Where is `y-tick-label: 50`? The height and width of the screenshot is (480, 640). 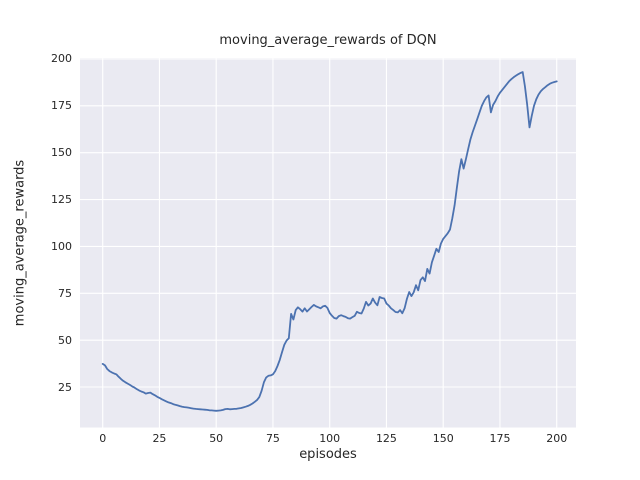 y-tick-label: 50 is located at coordinates (65, 340).